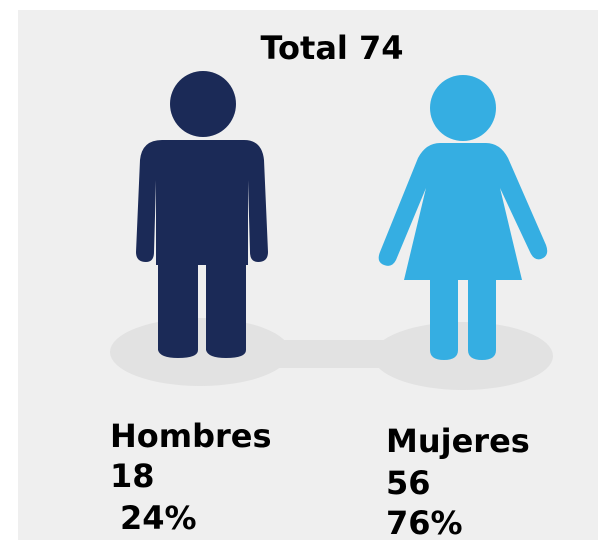  I want to click on group-label: Mujeres, so click(458, 441).